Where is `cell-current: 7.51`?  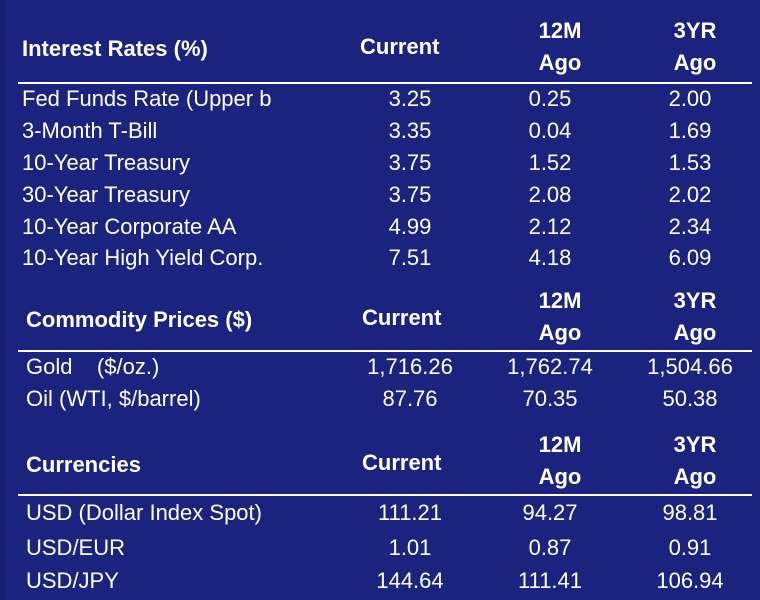
cell-current: 7.51 is located at coordinates (410, 257).